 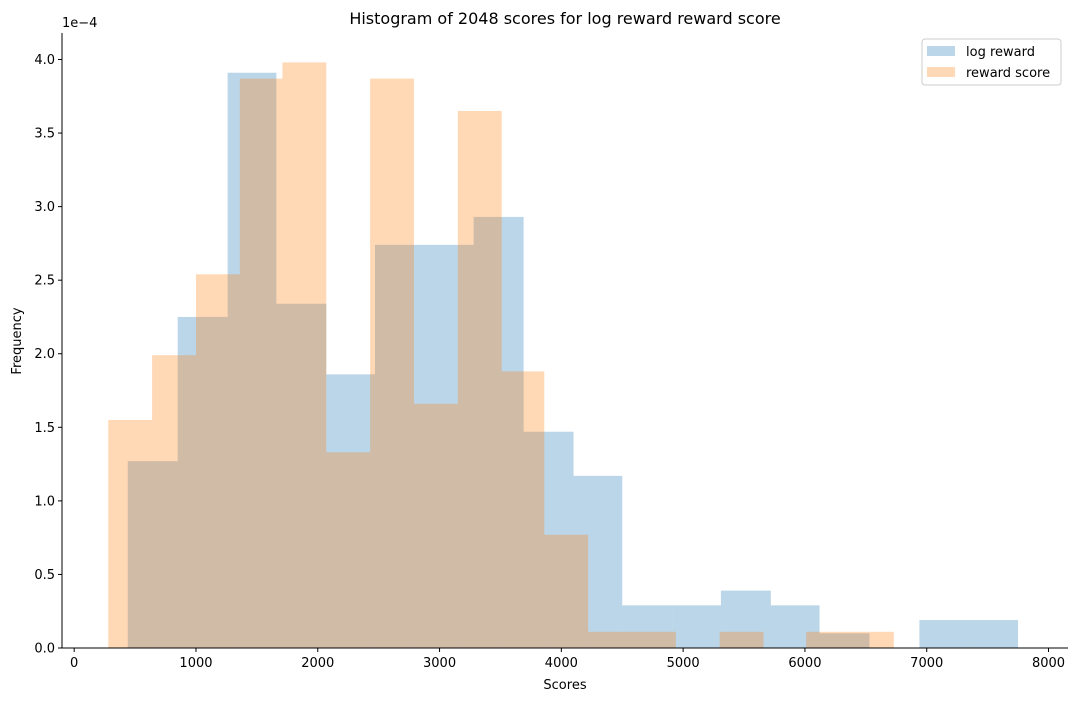 I want to click on x-tick-label: 5000, so click(x=683, y=663).